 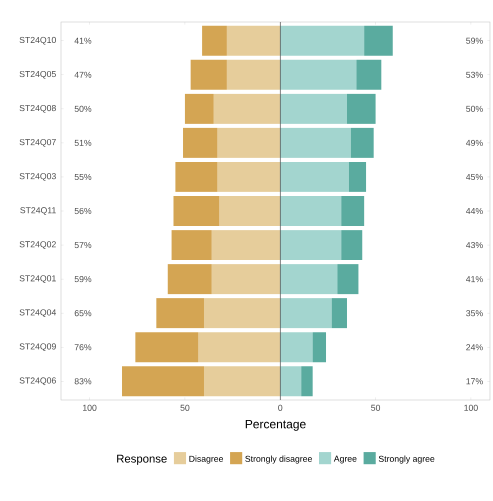 What do you see at coordinates (83, 381) in the screenshot?
I see `annotation: 83%` at bounding box center [83, 381].